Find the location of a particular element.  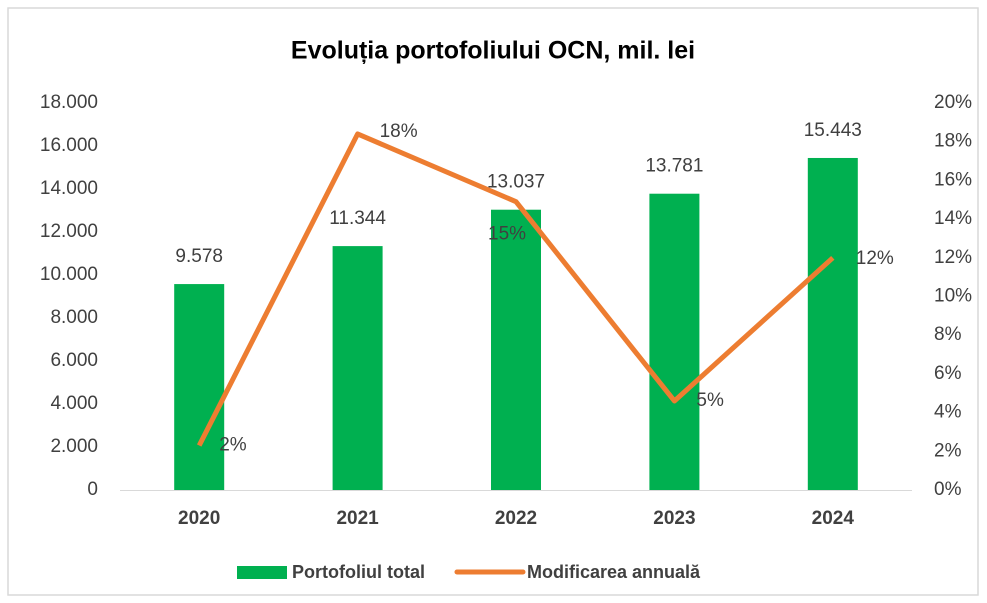

y2-tick-label: 6% is located at coordinates (948, 373).